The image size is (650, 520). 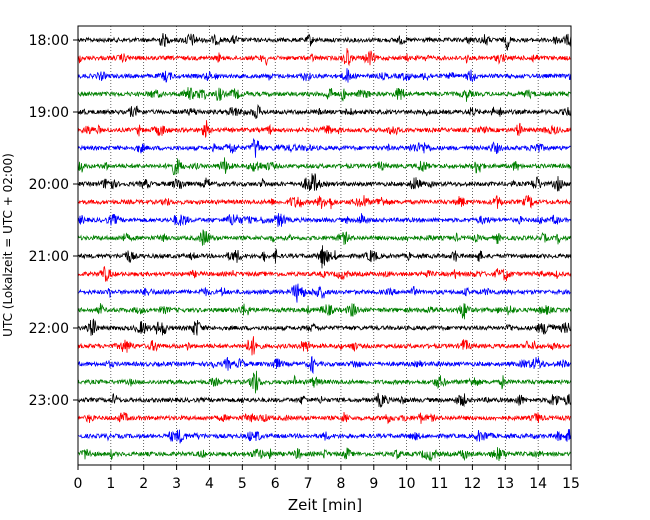 I want to click on y-tick-label-1900: 19:00, so click(x=49, y=113).